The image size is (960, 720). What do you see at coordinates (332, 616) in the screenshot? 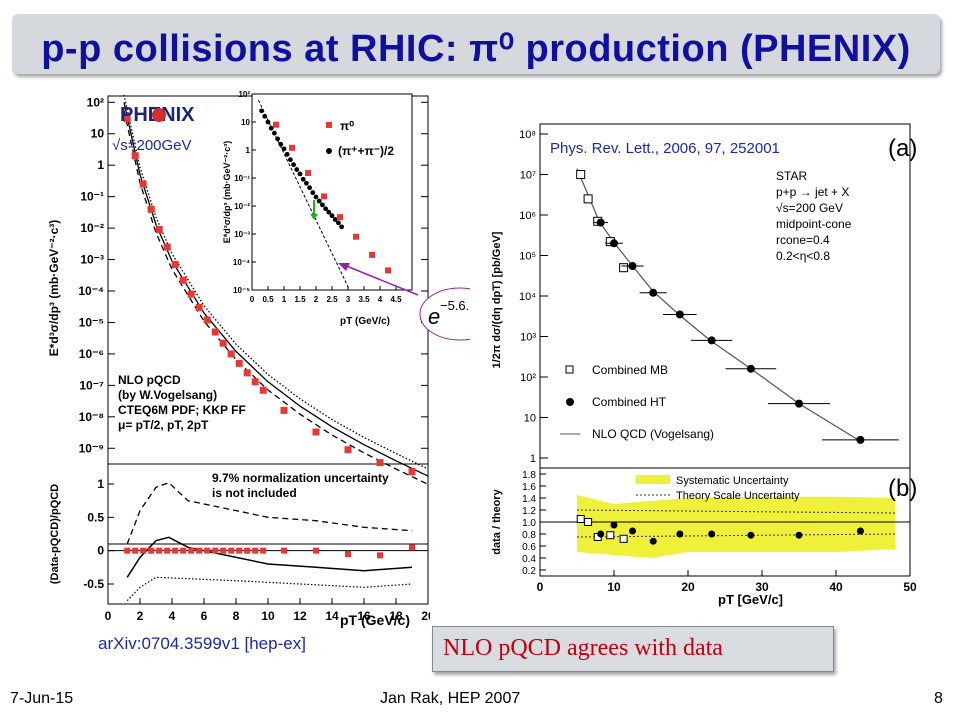
I see `ratio-x-tick-label: 14` at bounding box center [332, 616].